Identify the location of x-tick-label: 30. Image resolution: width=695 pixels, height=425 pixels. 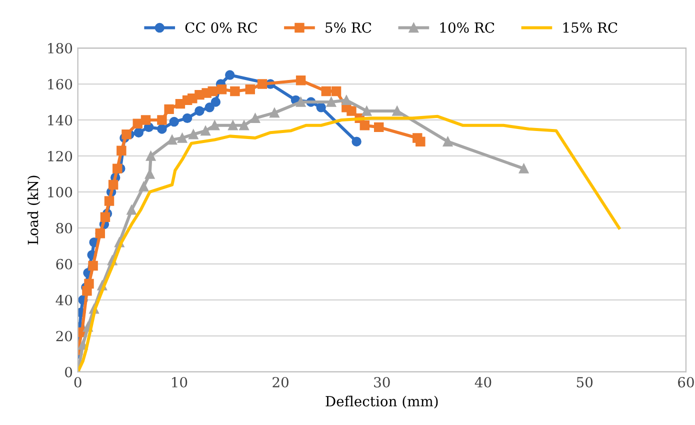
(382, 382).